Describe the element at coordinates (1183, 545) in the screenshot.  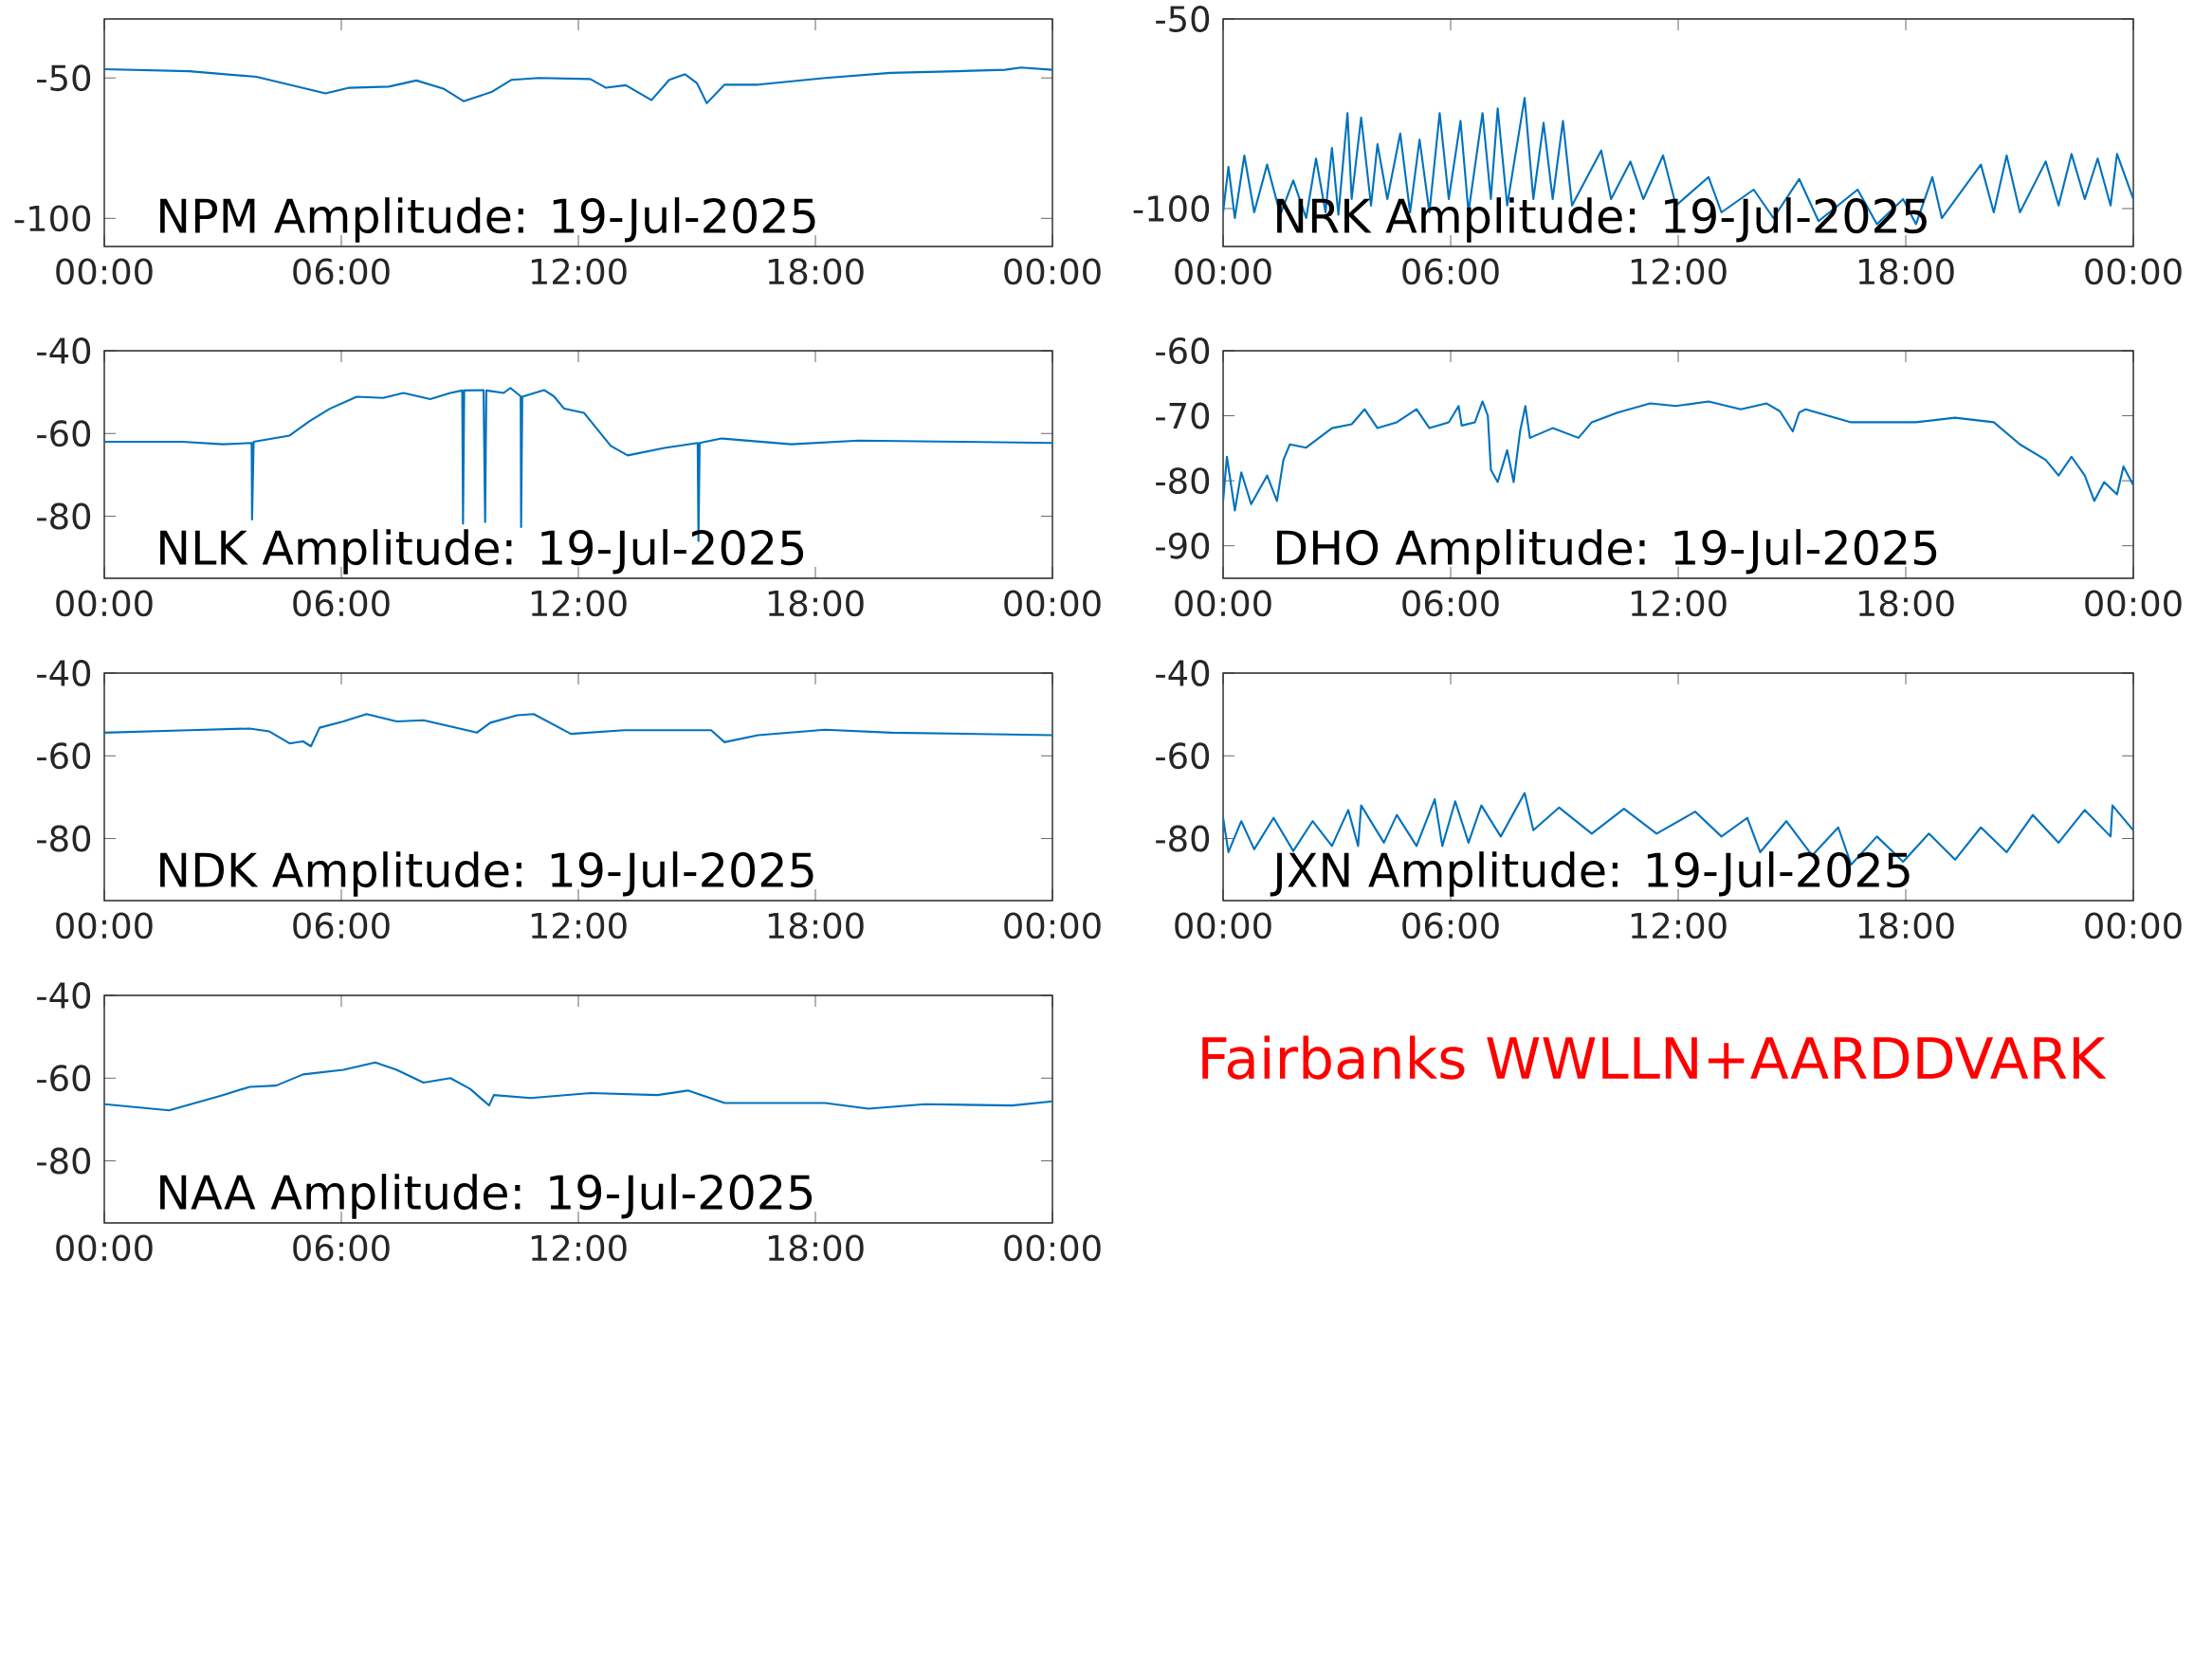
I see `y-tick-label: -90` at that location.